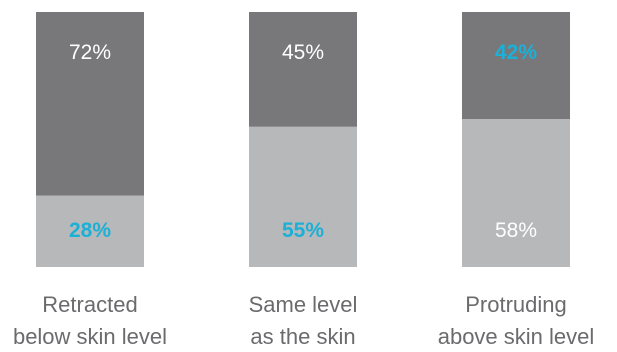  What do you see at coordinates (303, 304) in the screenshot?
I see `category-label: Same level` at bounding box center [303, 304].